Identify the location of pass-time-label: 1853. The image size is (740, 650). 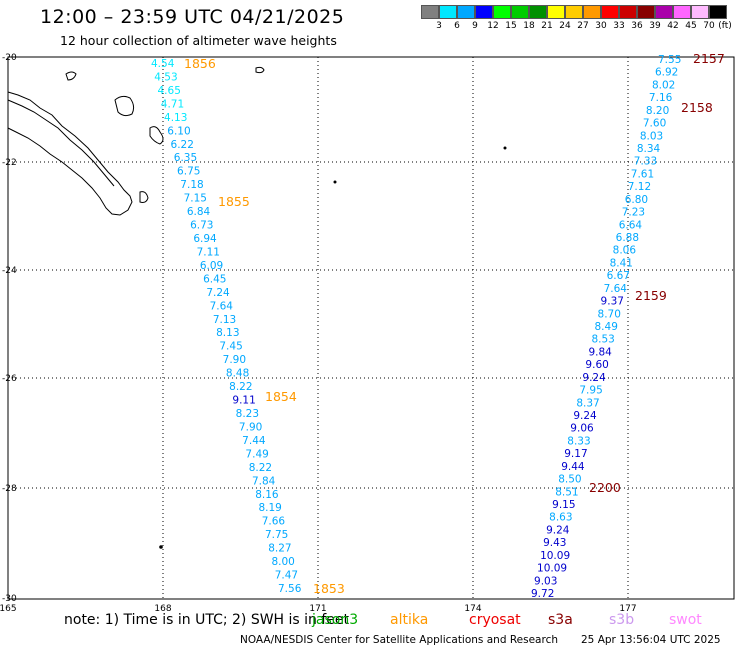
(329, 588).